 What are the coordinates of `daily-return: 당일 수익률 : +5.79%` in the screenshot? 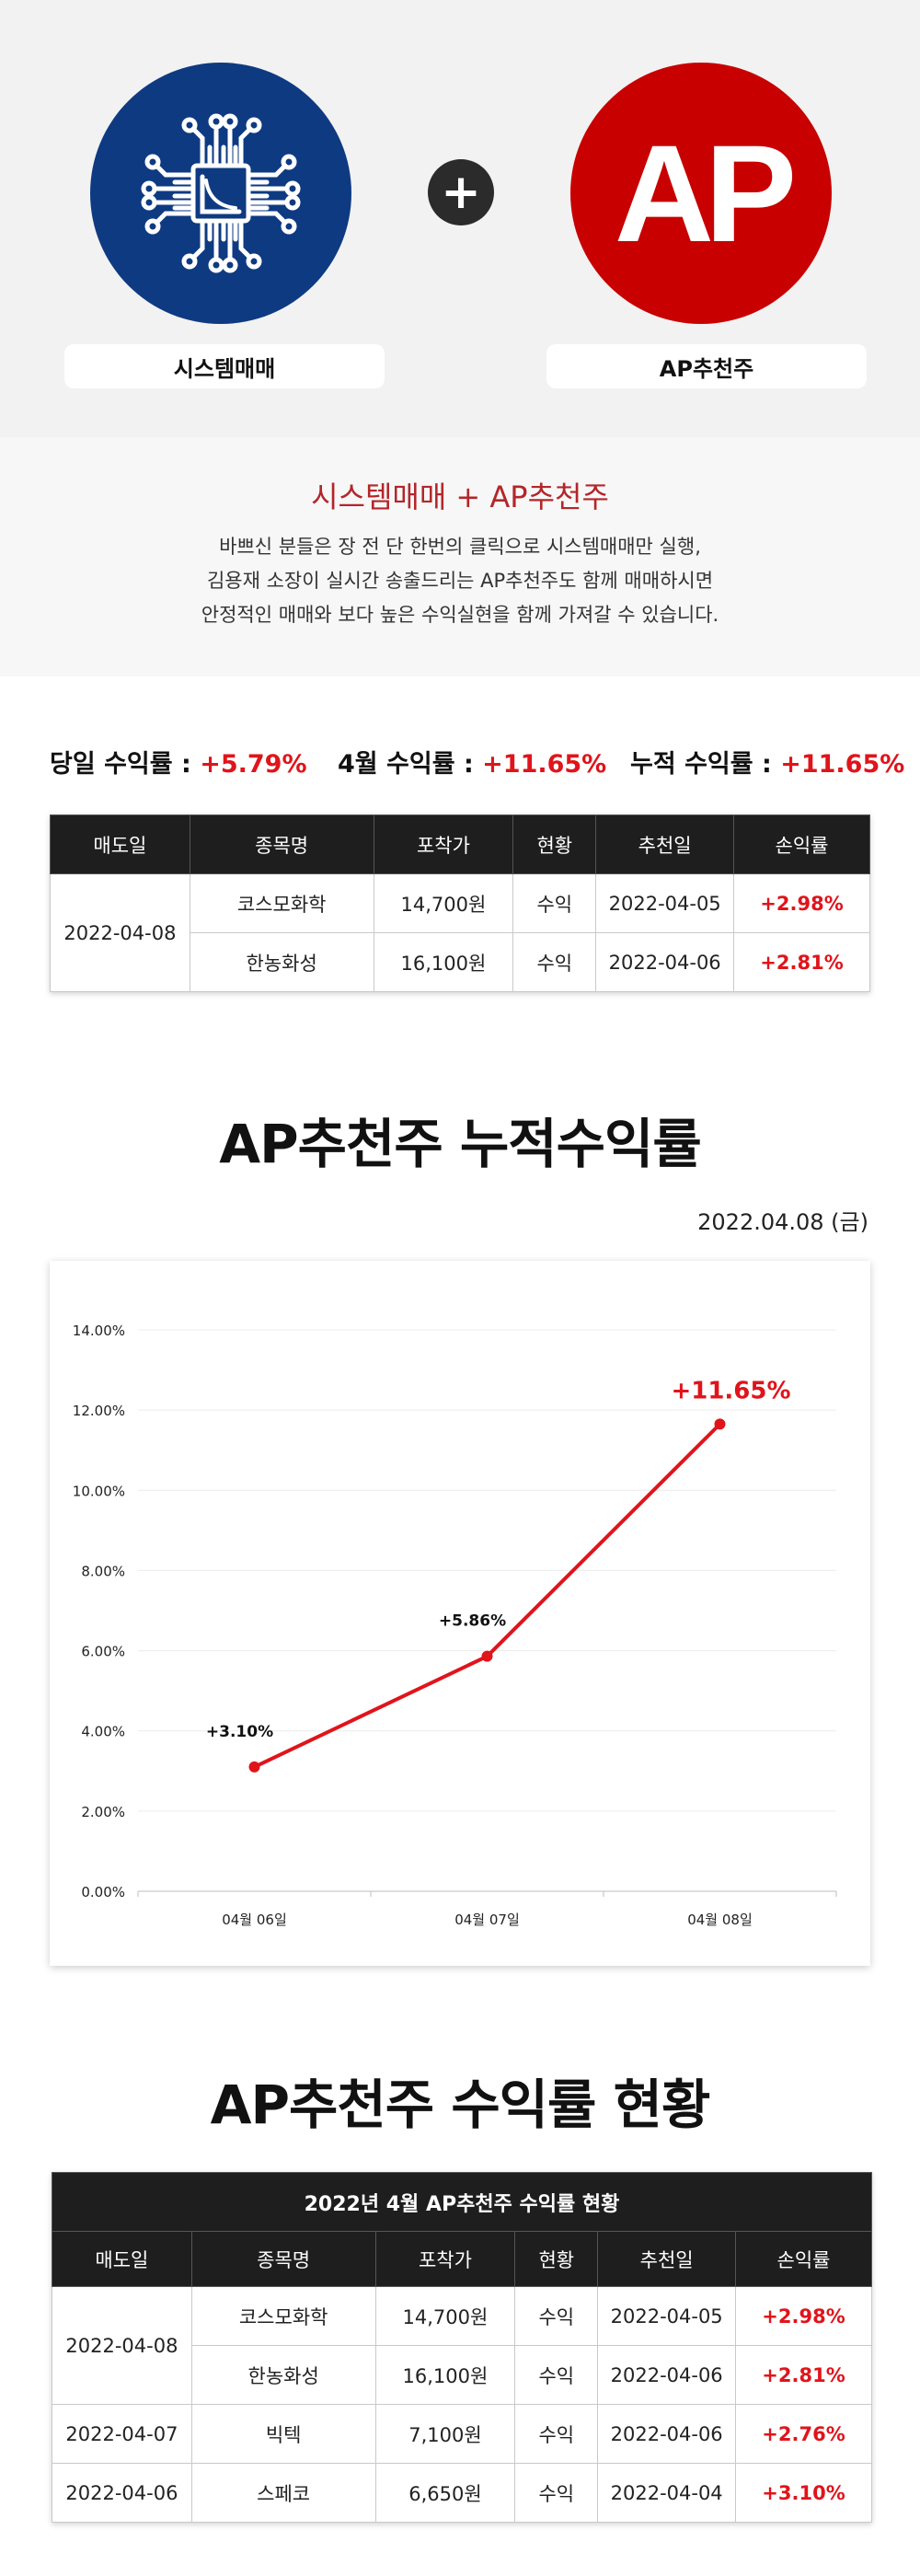 It's located at (178, 762).